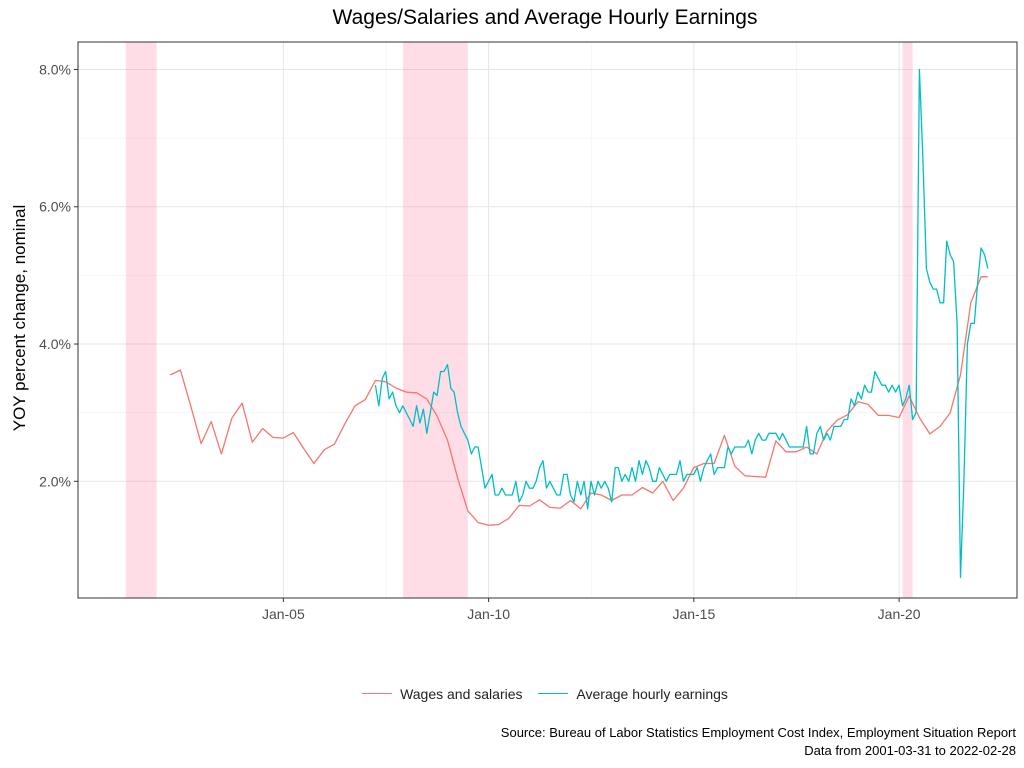 Image resolution: width=1024 pixels, height=768 pixels. What do you see at coordinates (55, 344) in the screenshot?
I see `y-tick-label: 4.0%` at bounding box center [55, 344].